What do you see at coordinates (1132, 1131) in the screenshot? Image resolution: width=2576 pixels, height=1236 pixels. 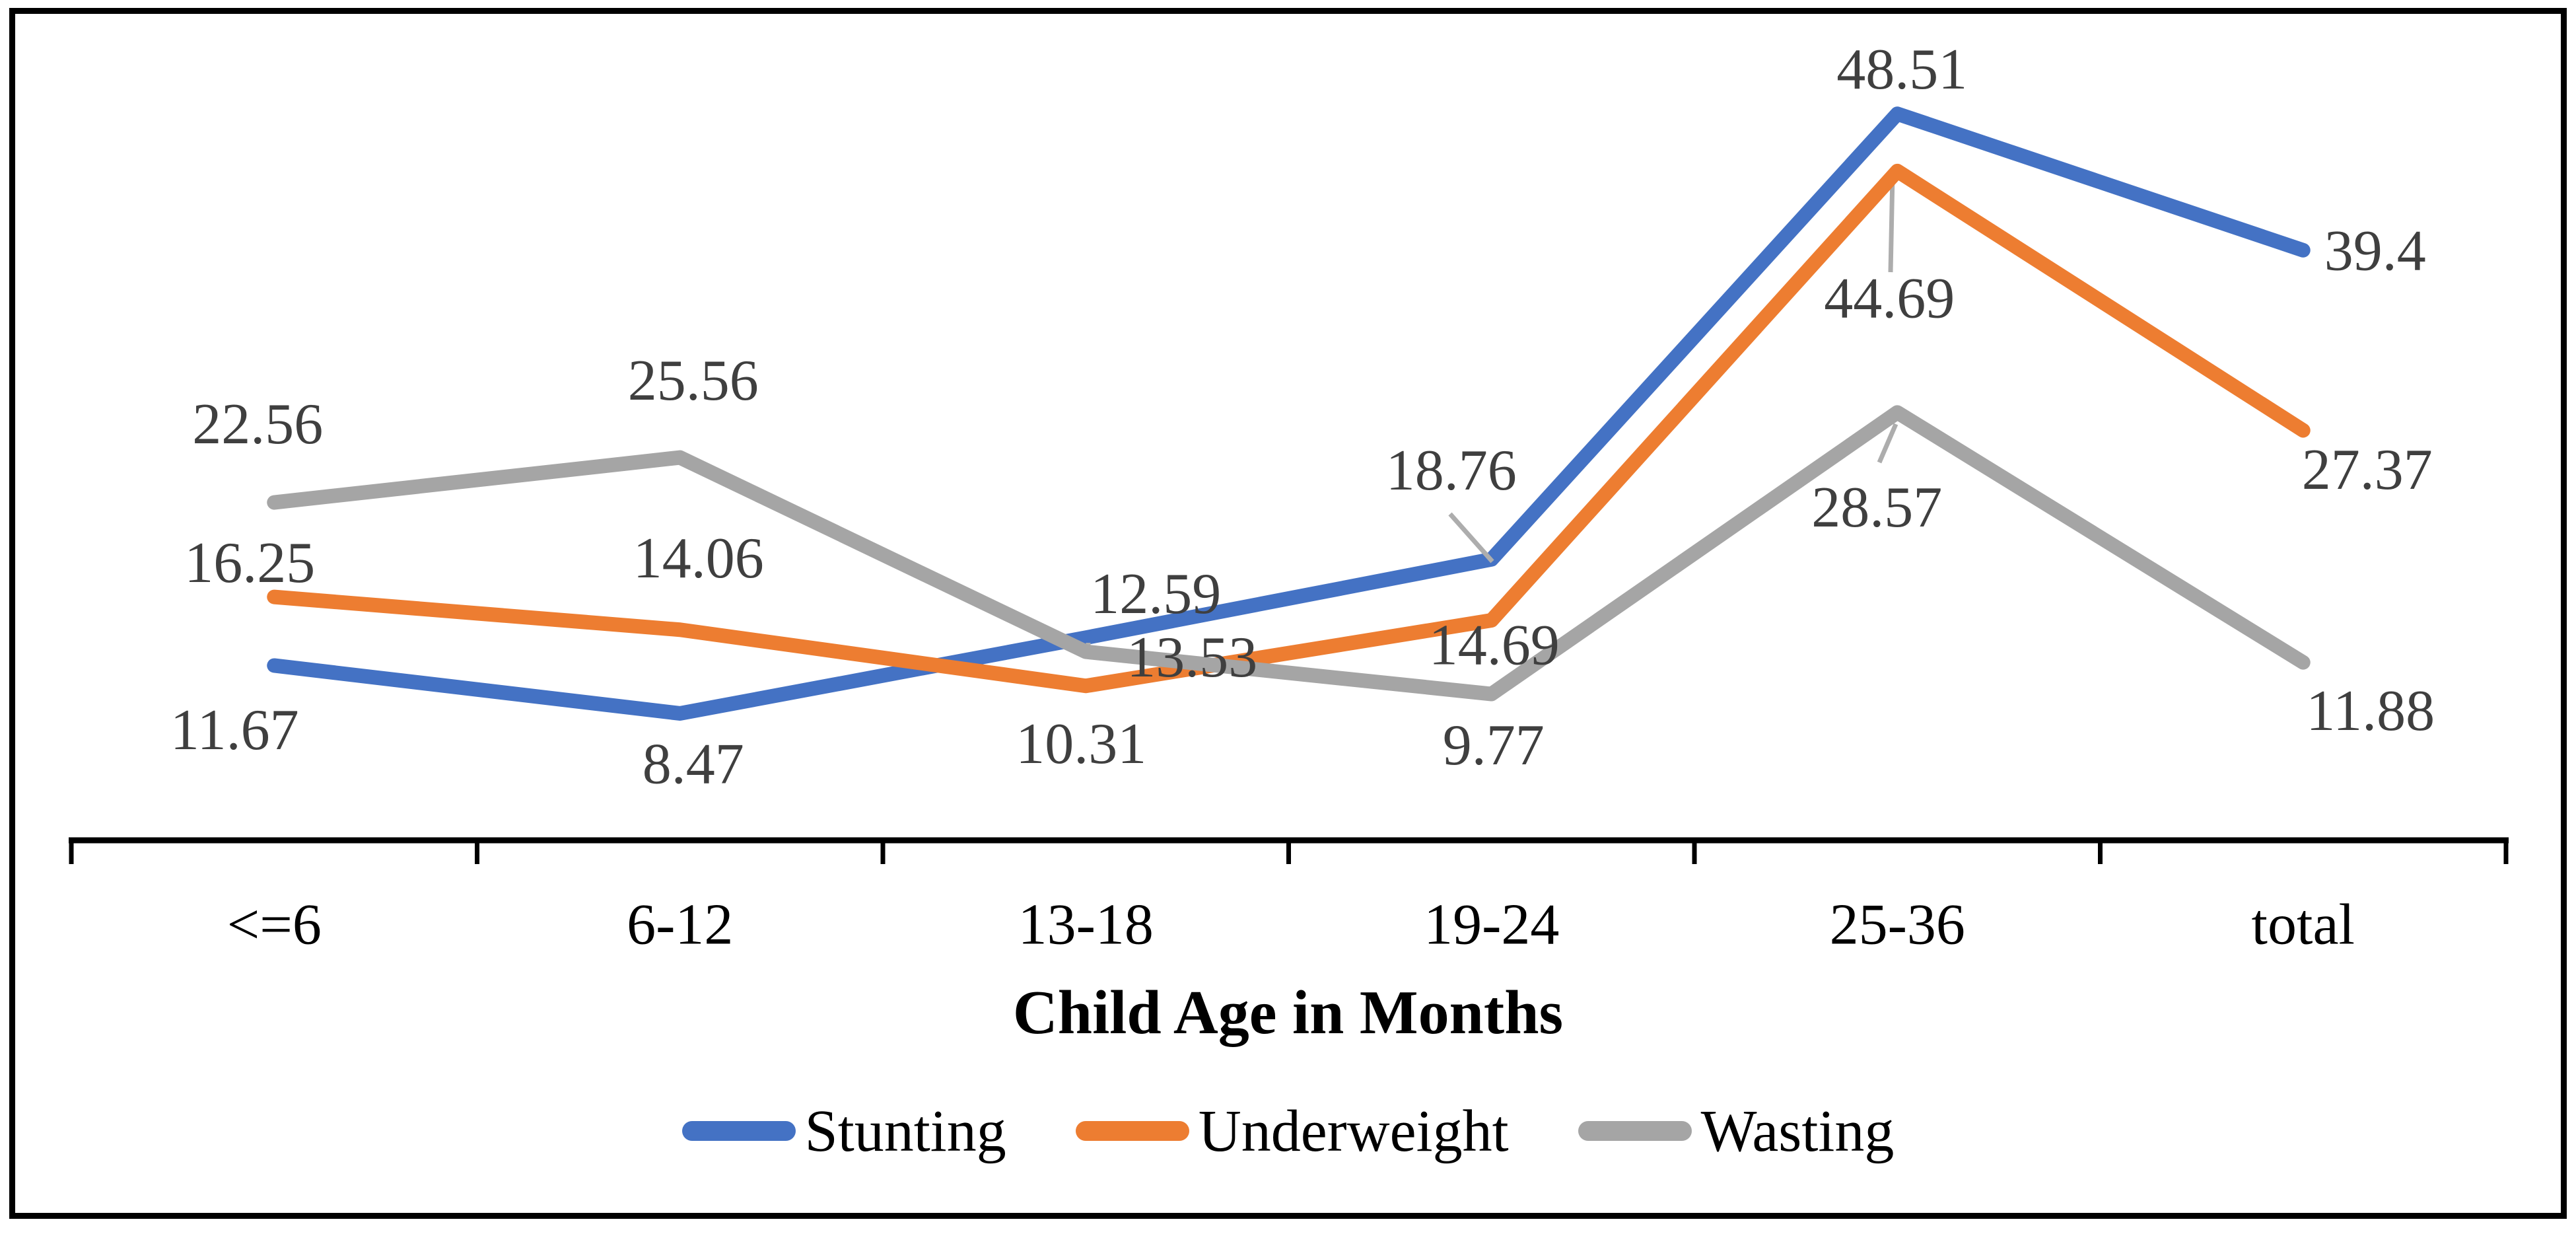 I see `legend-marker-underweight-icon` at bounding box center [1132, 1131].